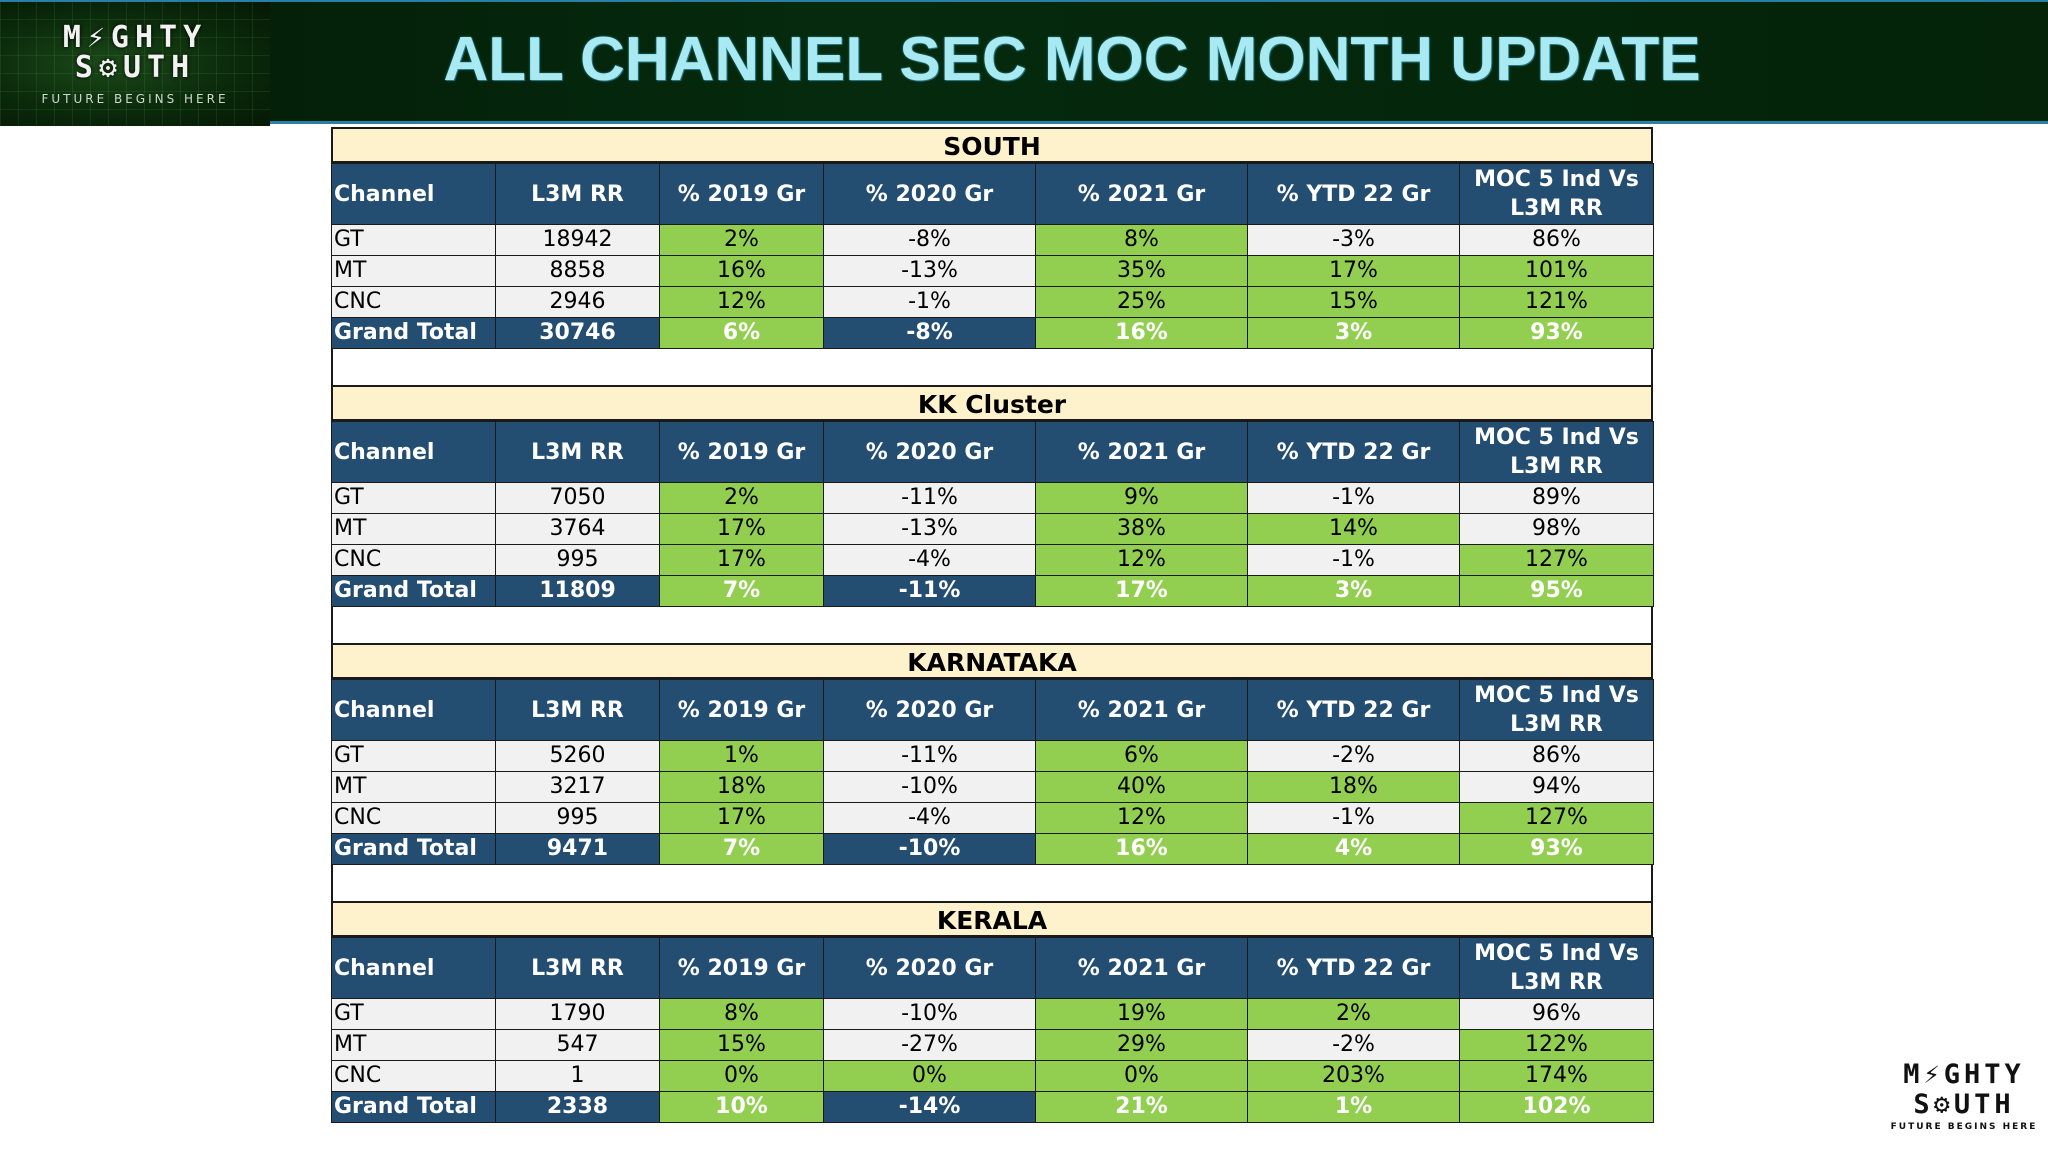  I want to click on table-row: GT 18942 2% -8% 8% -3% 86%, so click(992, 240).